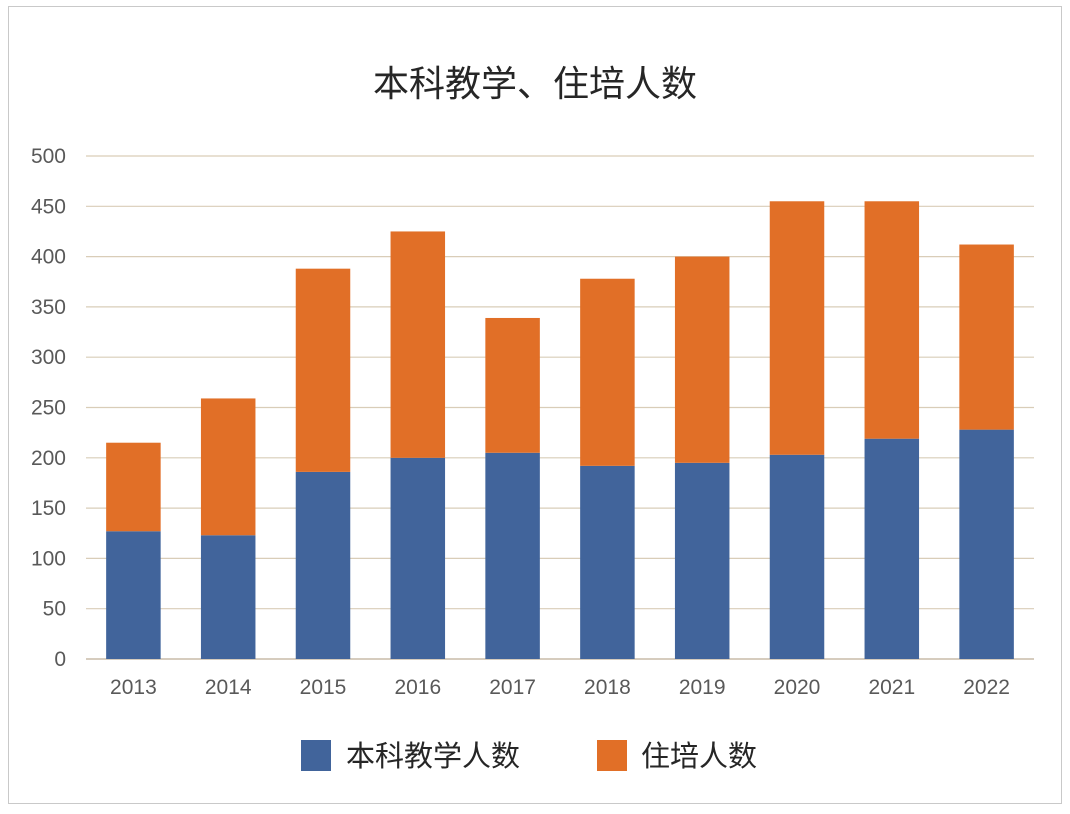 Image resolution: width=1070 pixels, height=814 pixels. I want to click on x-tick-label: 2020, so click(797, 687).